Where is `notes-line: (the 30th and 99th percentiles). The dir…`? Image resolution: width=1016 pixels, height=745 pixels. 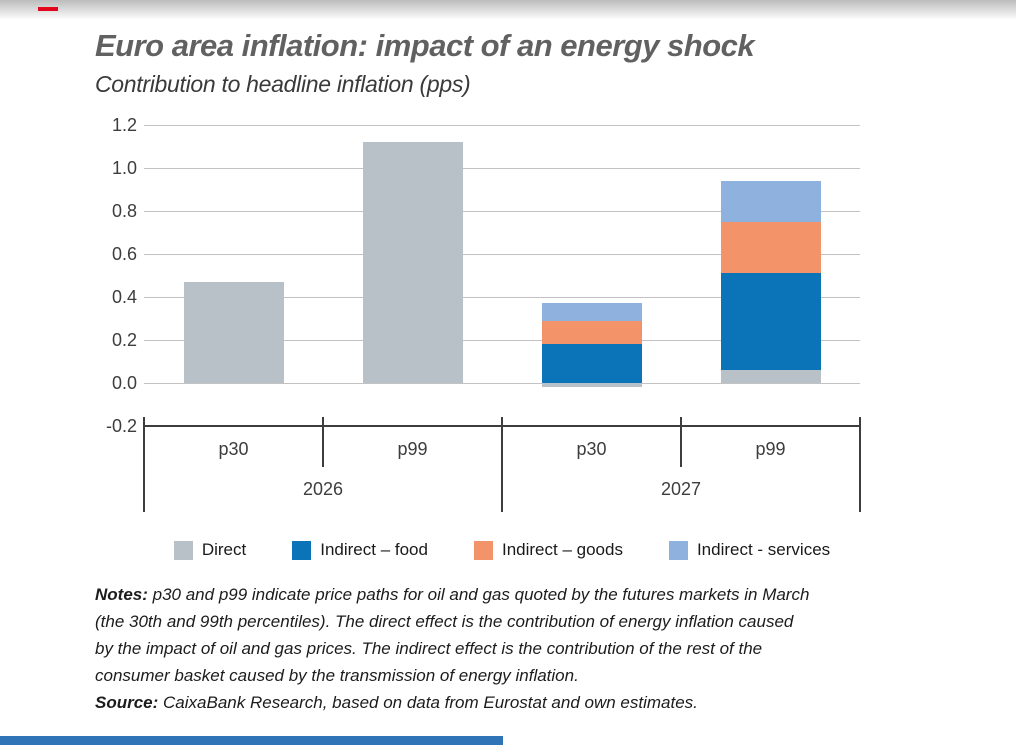
notes-line: (the 30th and 99th percentiles). The dir… is located at coordinates (444, 621).